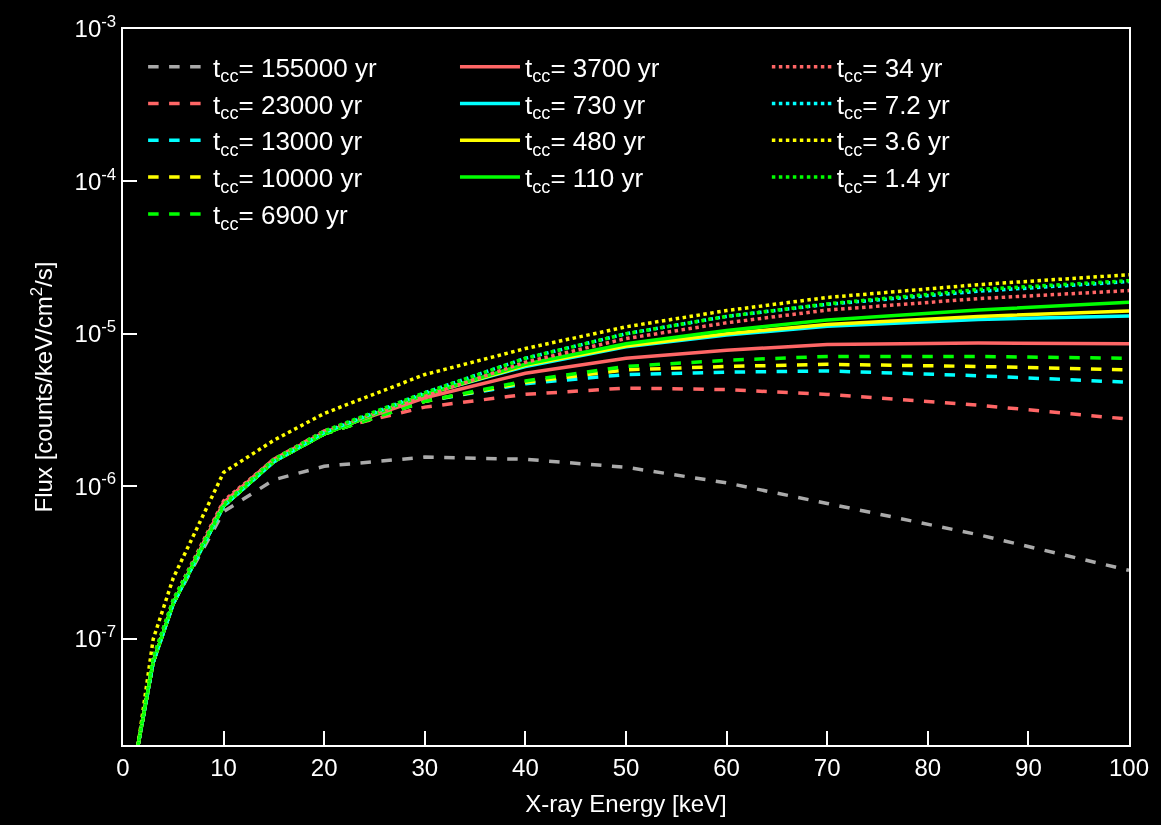  I want to click on legend-label: t$_{cc}$= 3.6 yr, so click(893, 143).